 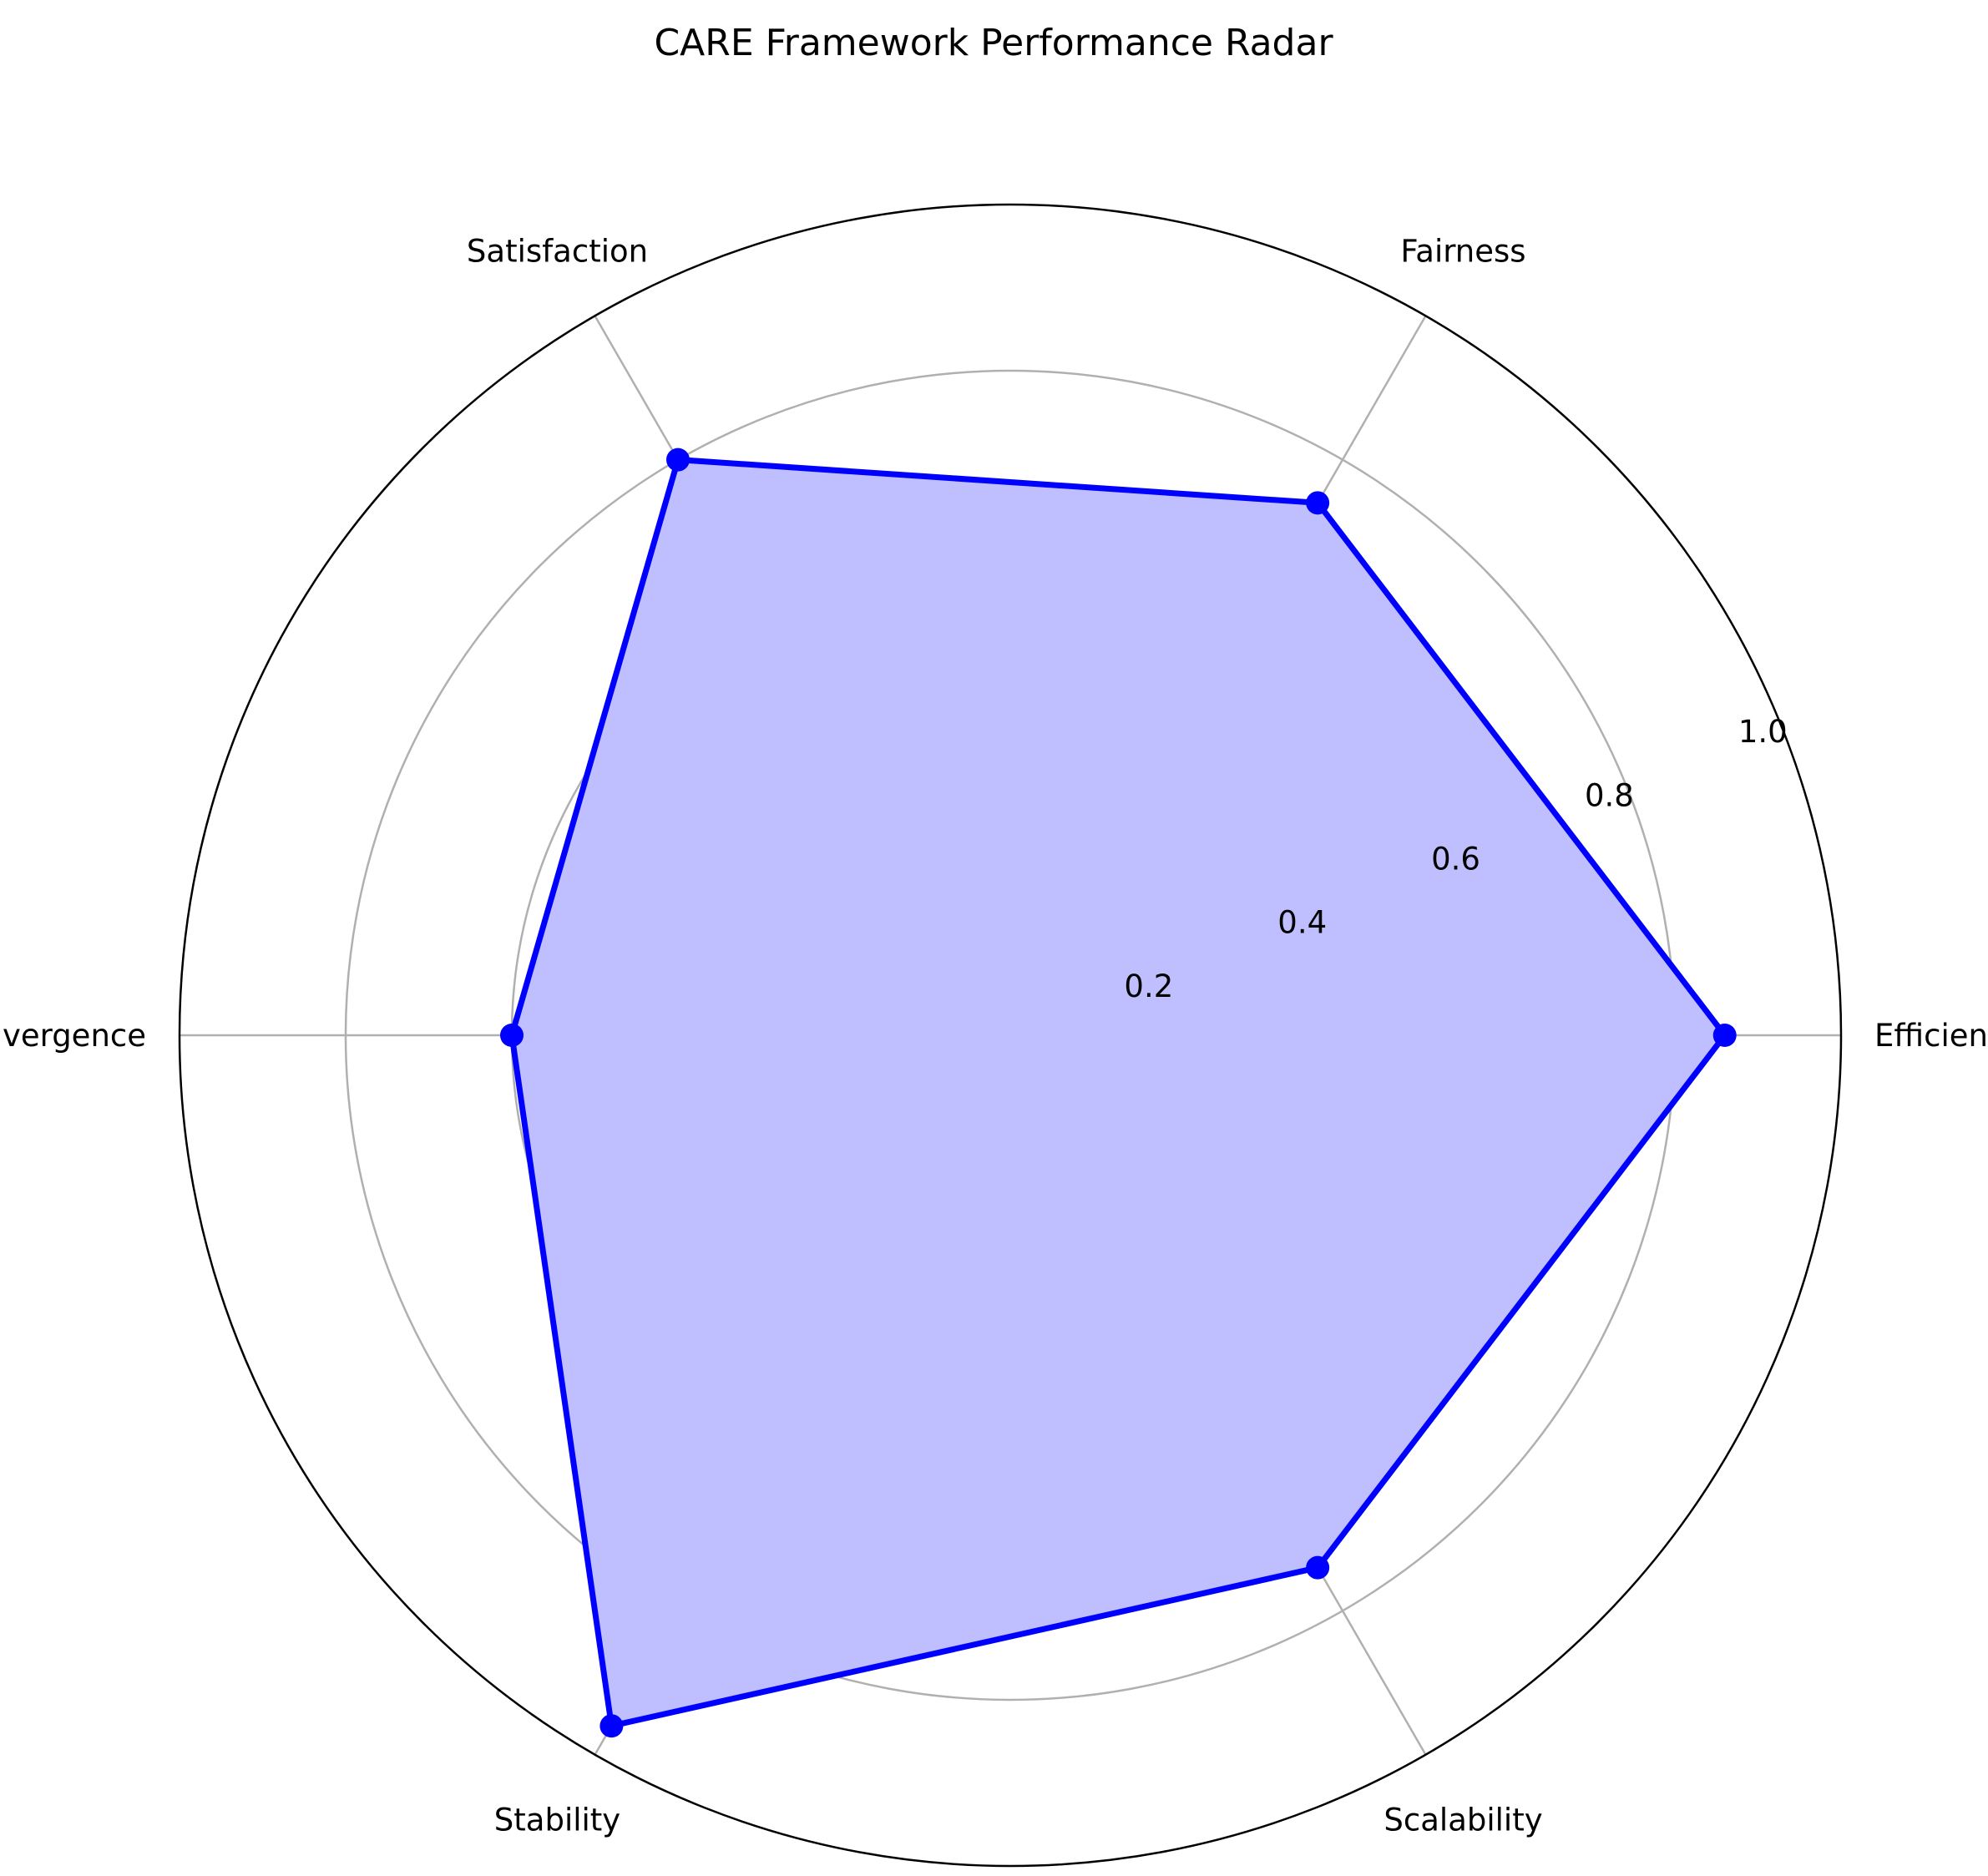 What do you see at coordinates (678, 460) in the screenshot?
I see `data-point-satisfaction` at bounding box center [678, 460].